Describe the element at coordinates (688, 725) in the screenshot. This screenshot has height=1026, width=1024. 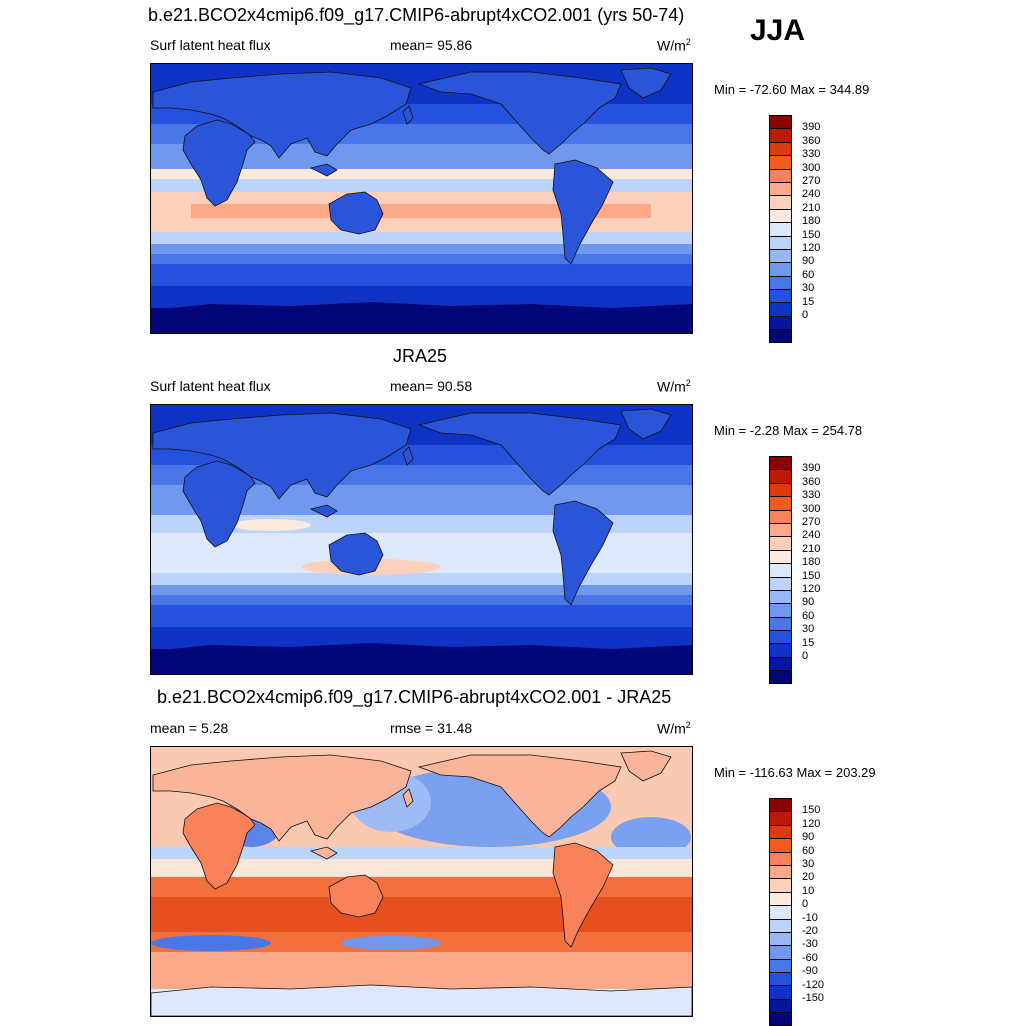
I see `panel-3-units-sup: 2` at that location.